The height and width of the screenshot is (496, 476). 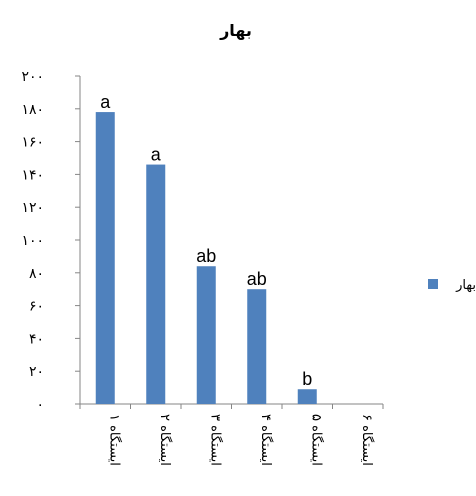 I want to click on category-label: ایستگاه ۴, so click(x=266, y=440).